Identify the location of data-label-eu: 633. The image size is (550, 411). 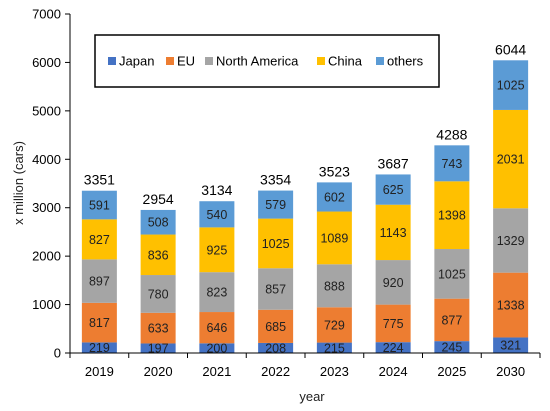
(158, 329).